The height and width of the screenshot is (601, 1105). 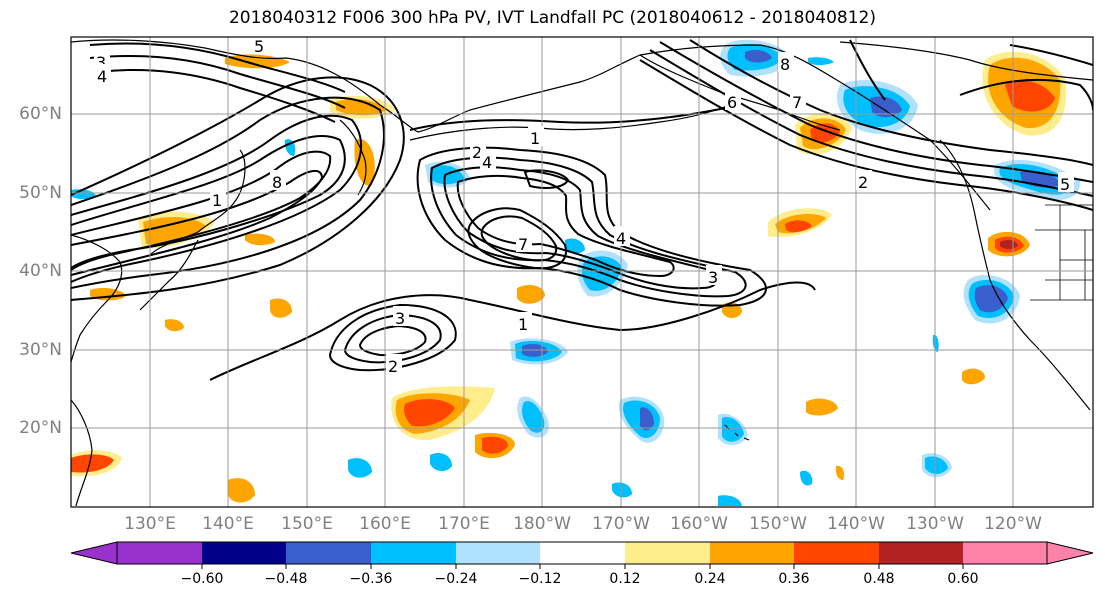 I want to click on lon-label: 160°E, so click(x=385, y=524).